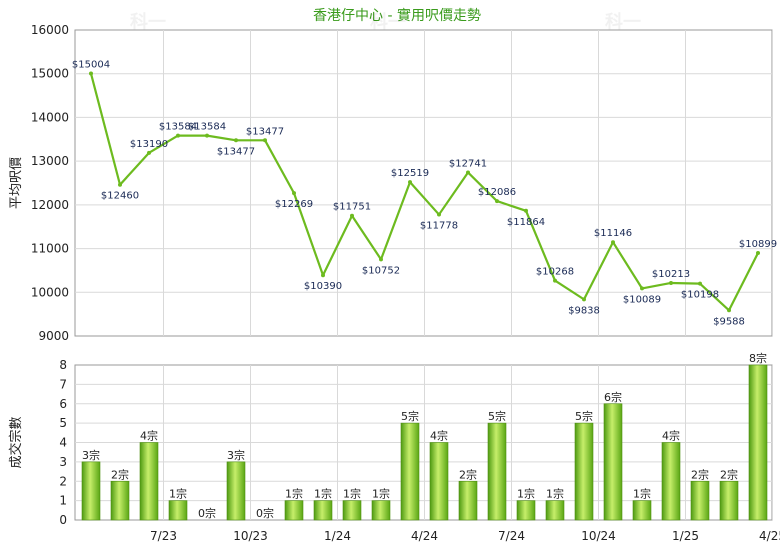 This screenshot has width=780, height=550. I want to click on price-data-label: $10899, so click(758, 244).